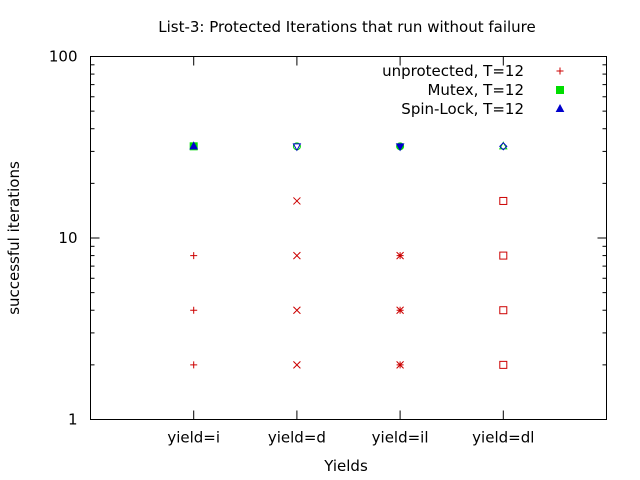 This screenshot has height=480, width=640. Describe the element at coordinates (14, 238) in the screenshot. I see `y-axis-label: successful iterations` at that location.